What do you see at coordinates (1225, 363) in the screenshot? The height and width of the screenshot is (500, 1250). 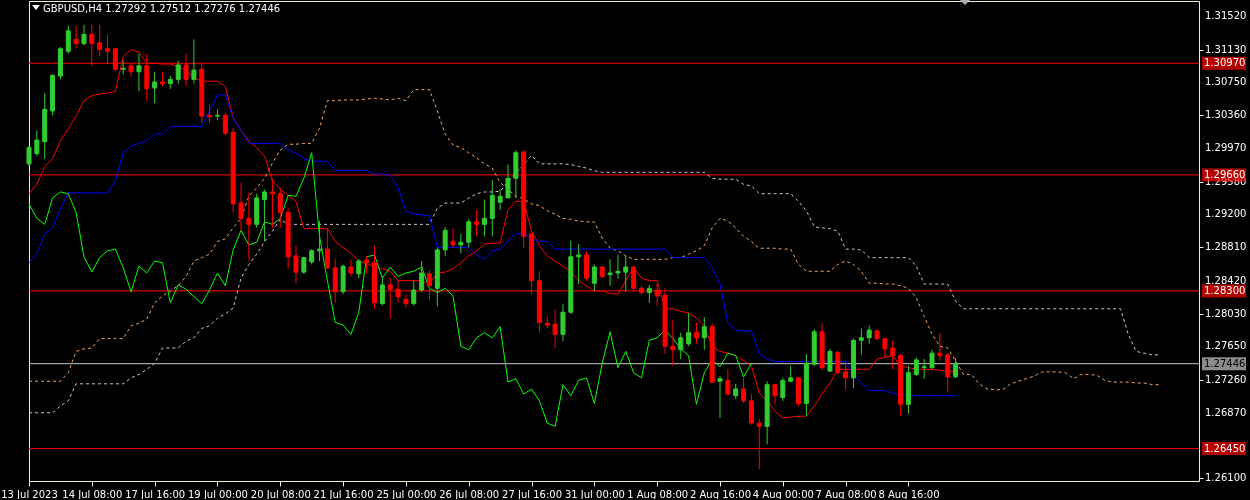 I see `ref-line-label: 1.27446` at bounding box center [1225, 363].